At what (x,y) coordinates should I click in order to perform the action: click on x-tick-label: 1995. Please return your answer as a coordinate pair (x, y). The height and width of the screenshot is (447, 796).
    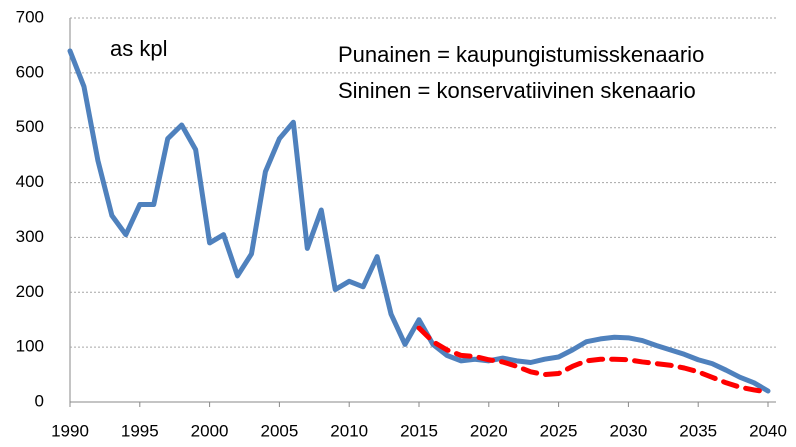
    Looking at the image, I should click on (140, 430).